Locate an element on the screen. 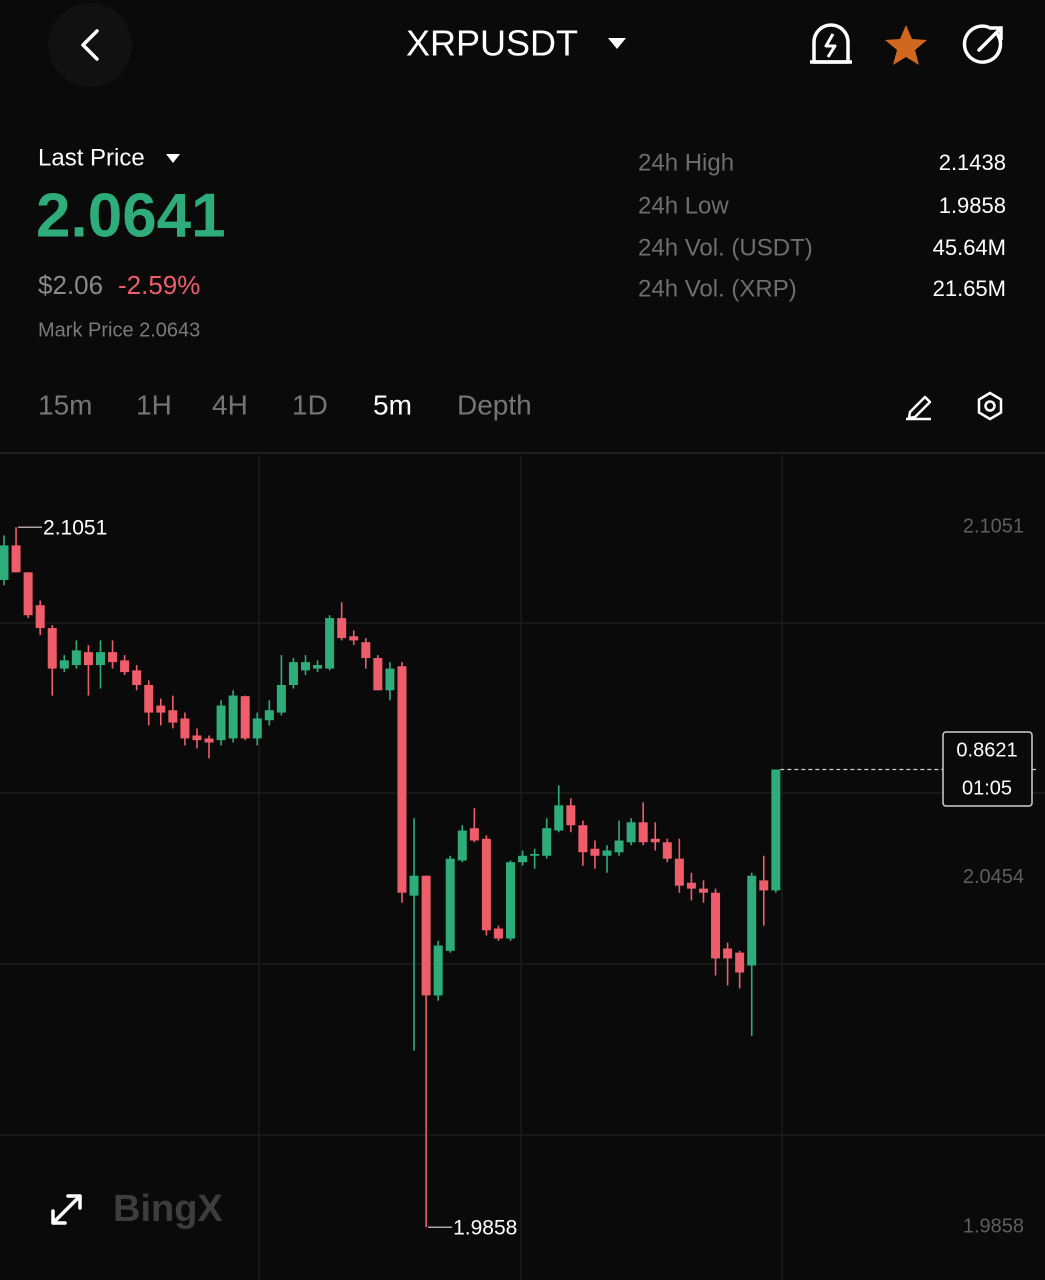  share-arrow is located at coordinates (990, 39).